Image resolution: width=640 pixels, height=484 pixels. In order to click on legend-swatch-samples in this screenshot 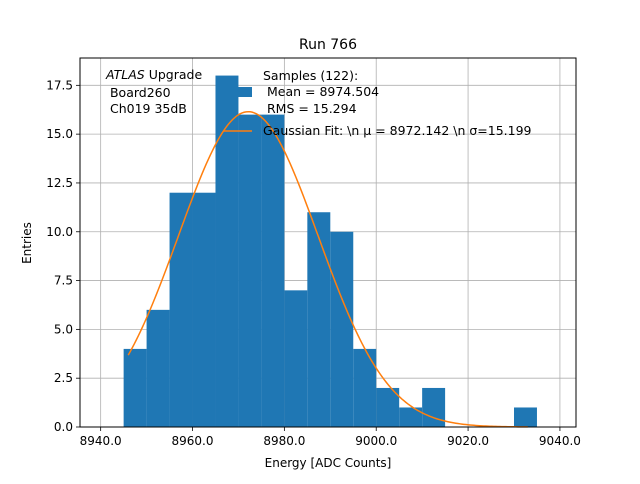, I will do `click(245, 92)`.